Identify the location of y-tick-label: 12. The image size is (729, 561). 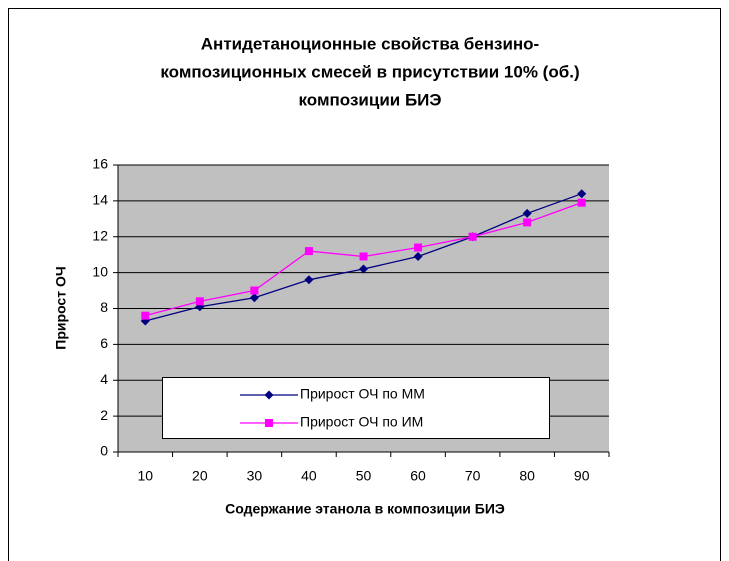
(100, 235).